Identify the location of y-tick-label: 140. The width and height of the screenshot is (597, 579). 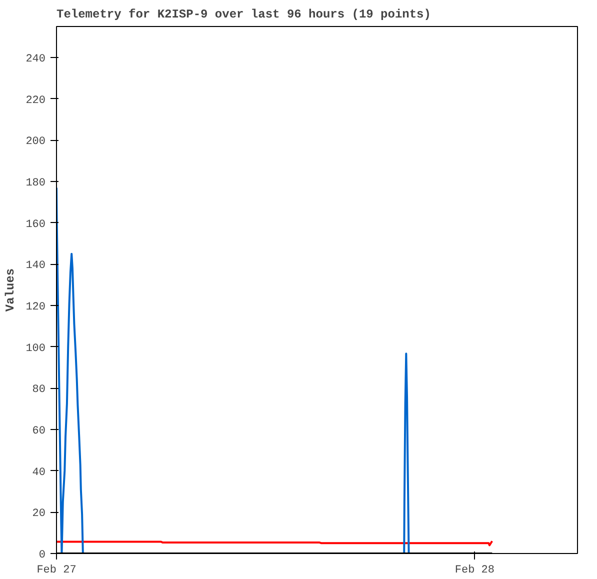
(36, 266).